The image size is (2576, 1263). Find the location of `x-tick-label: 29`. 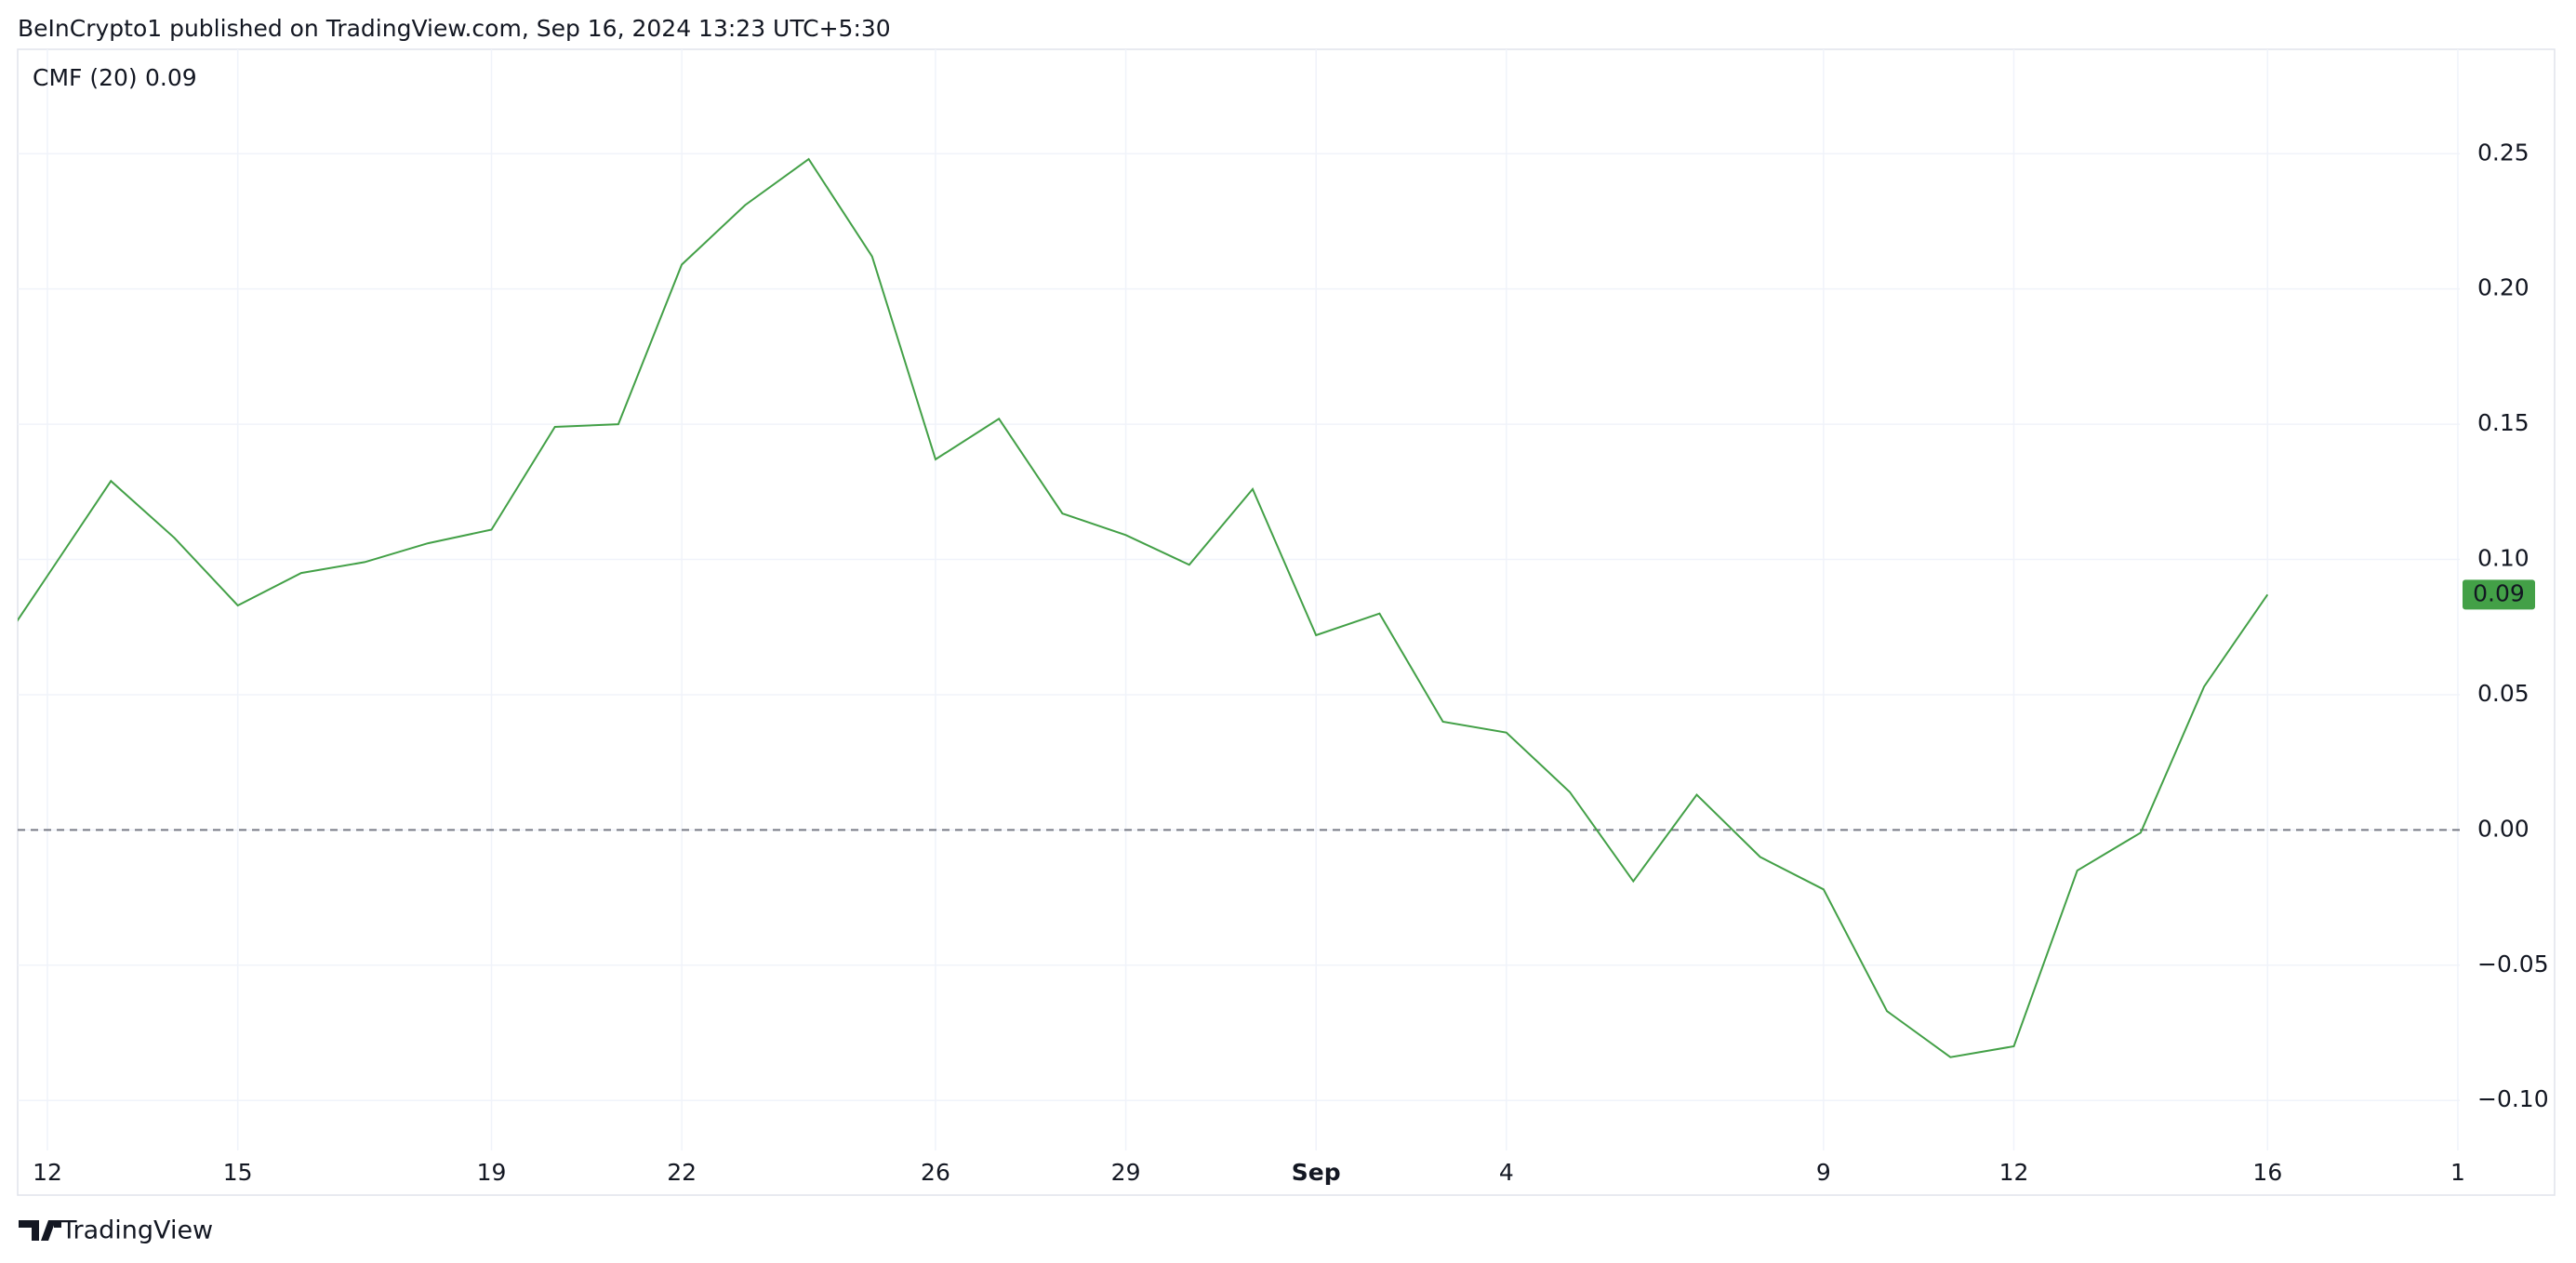

x-tick-label: 29 is located at coordinates (1126, 1173).